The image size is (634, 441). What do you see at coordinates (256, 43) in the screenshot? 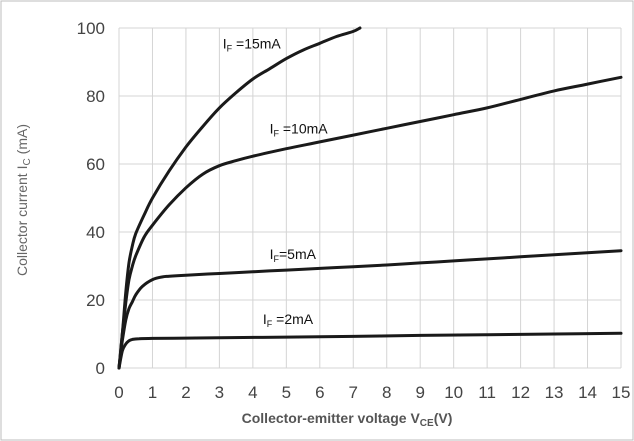
I see `series-label-value: =15mA` at bounding box center [256, 43].